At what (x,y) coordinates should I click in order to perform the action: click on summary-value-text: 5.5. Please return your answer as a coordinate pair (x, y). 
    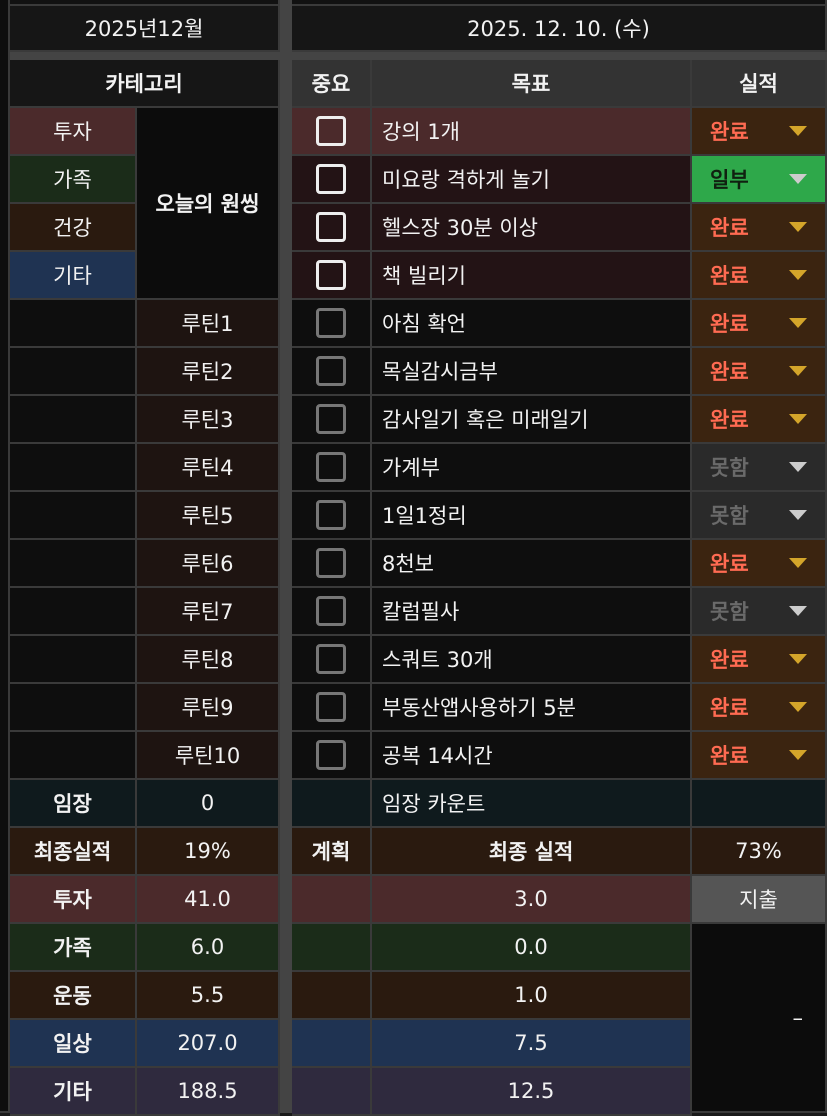
    Looking at the image, I should click on (207, 995).